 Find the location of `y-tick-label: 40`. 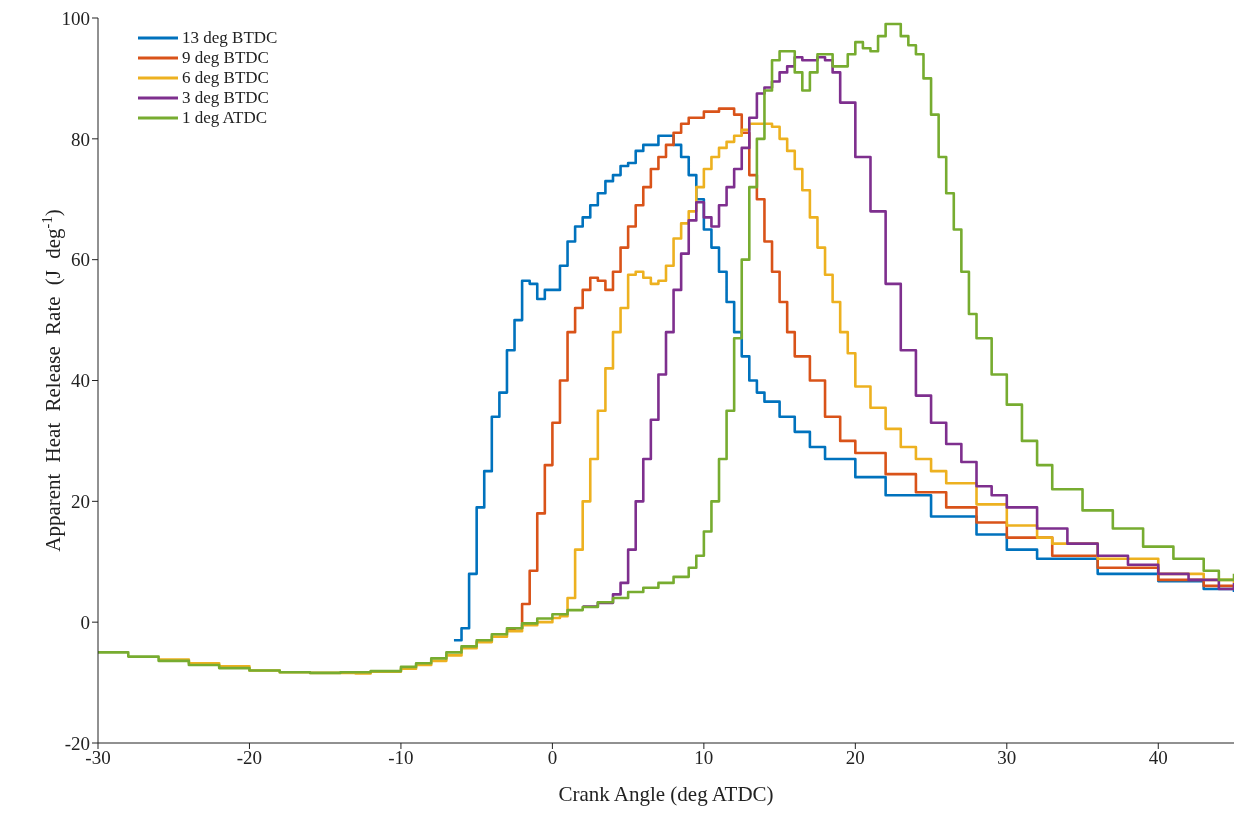

y-tick-label: 40 is located at coordinates (80, 381).